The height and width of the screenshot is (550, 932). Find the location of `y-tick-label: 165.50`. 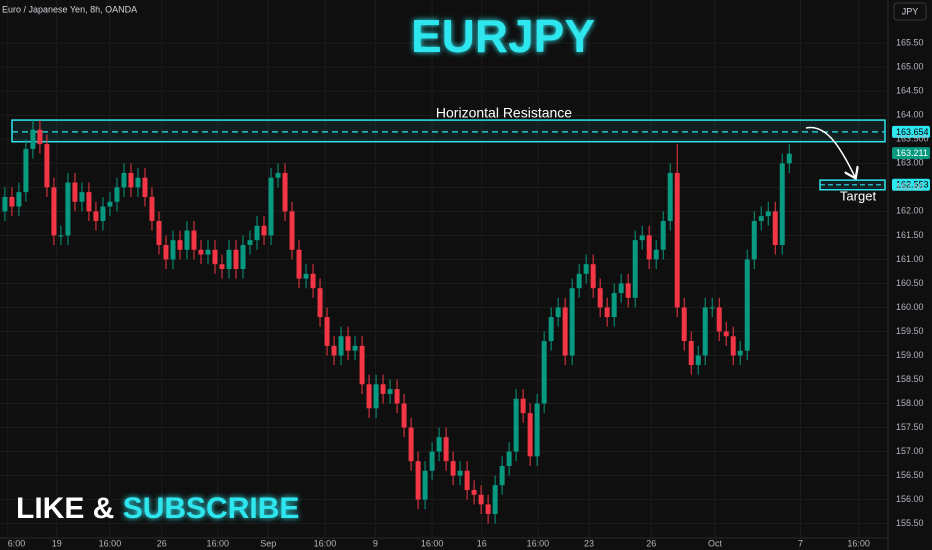

y-tick-label: 165.50 is located at coordinates (910, 43).